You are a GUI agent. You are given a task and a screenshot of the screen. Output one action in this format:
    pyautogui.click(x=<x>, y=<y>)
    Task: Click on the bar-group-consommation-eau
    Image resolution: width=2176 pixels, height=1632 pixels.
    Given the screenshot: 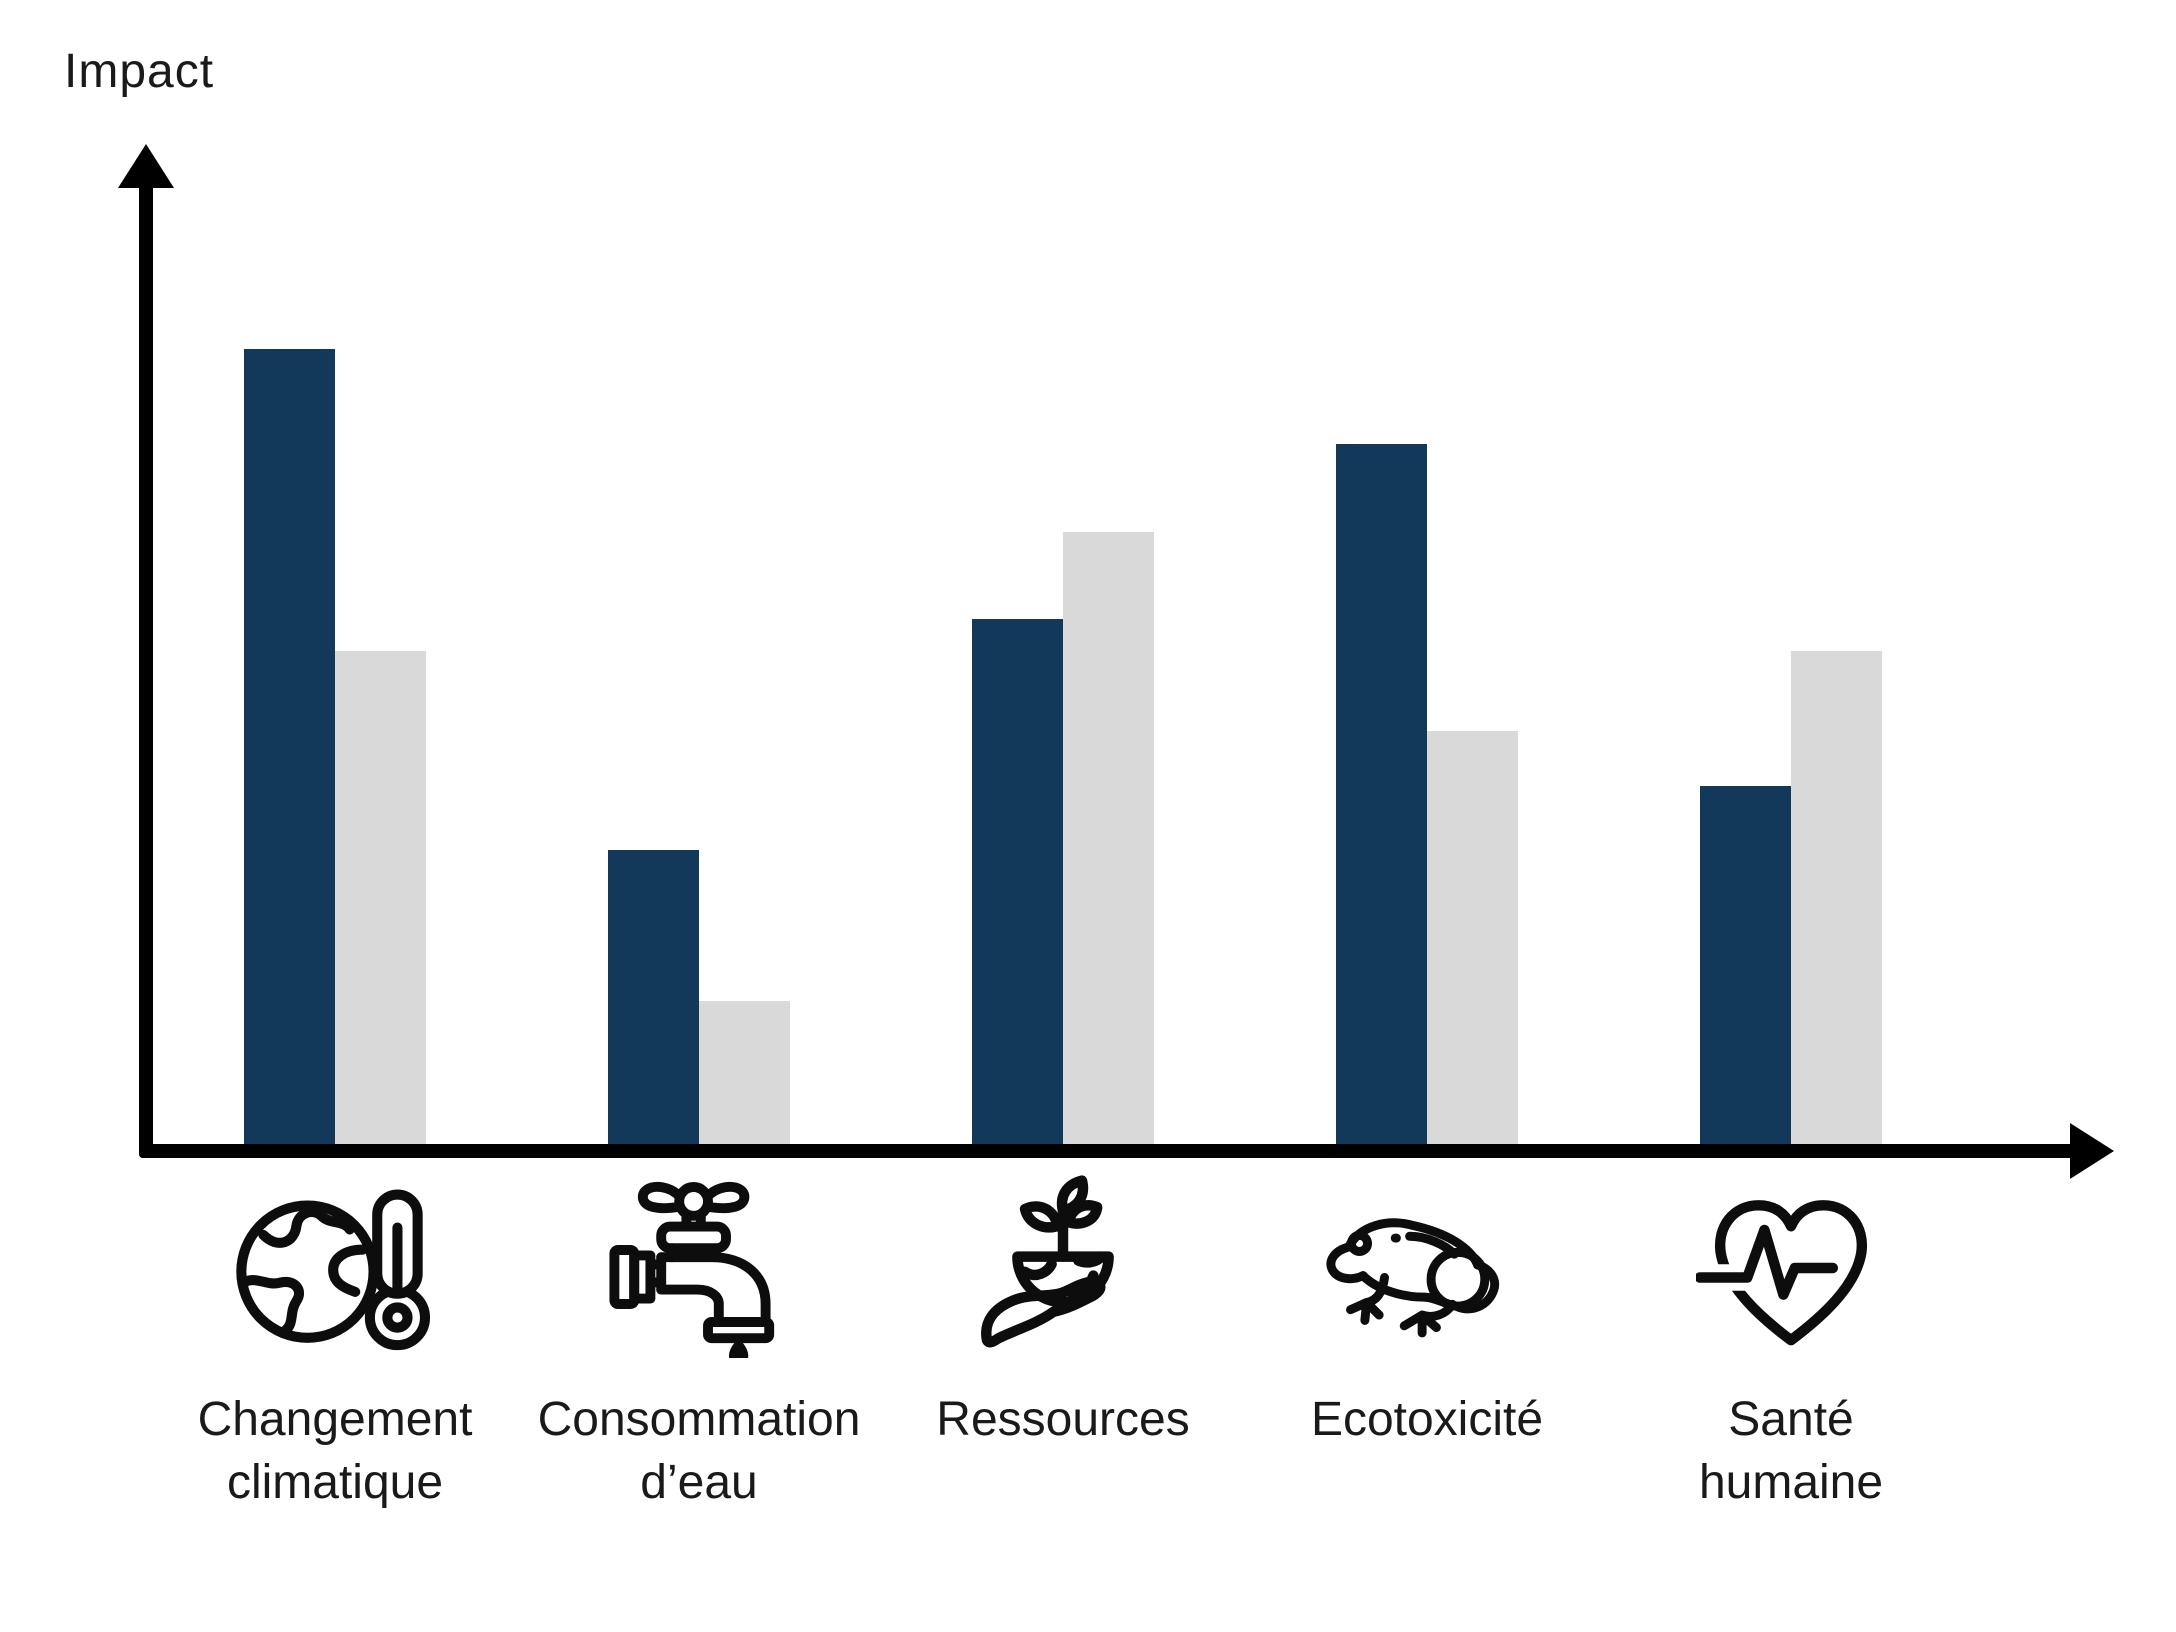 What is the action you would take?
    pyautogui.click(x=699, y=997)
    